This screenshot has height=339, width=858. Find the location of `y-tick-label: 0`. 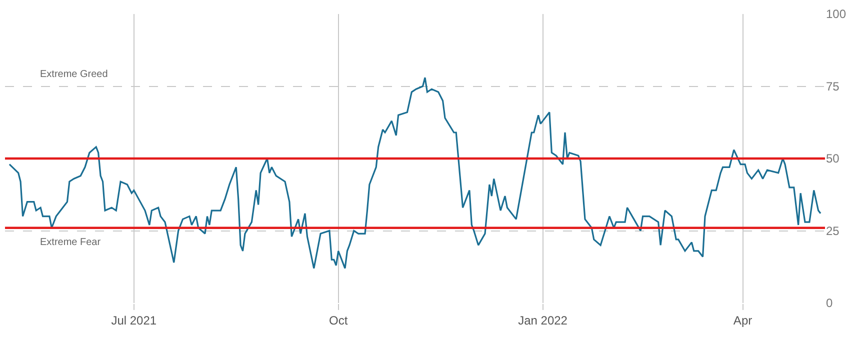

y-tick-label: 0 is located at coordinates (829, 303).